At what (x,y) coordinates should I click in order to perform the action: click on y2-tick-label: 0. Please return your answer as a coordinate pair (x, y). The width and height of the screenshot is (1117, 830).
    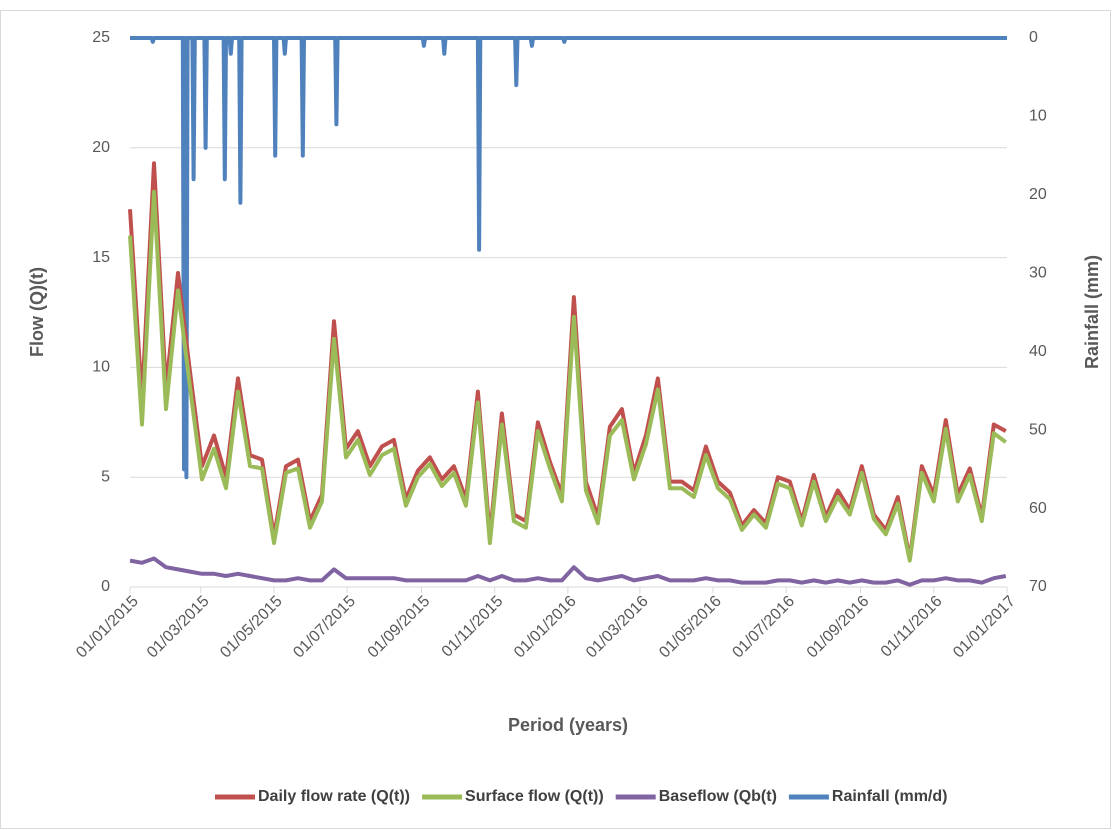
    Looking at the image, I should click on (1033, 37).